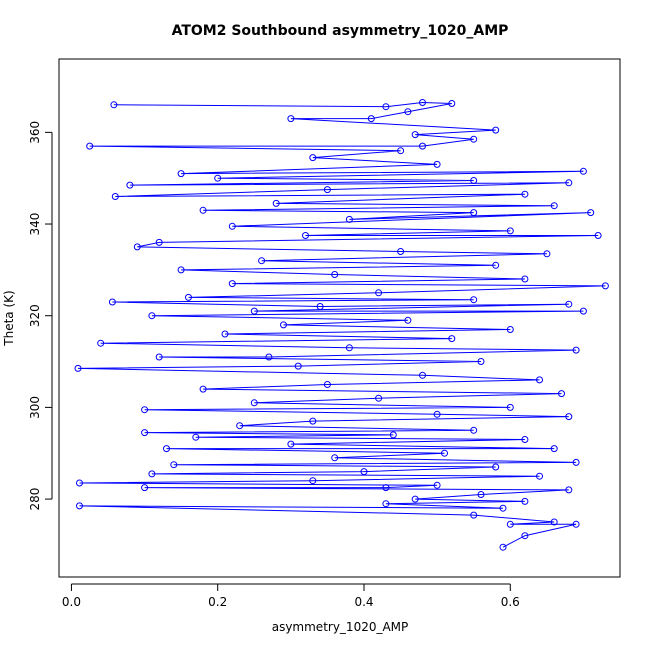 This screenshot has height=650, width=650. I want to click on y-axis: 280 300 320 340 360, so click(40, 316).